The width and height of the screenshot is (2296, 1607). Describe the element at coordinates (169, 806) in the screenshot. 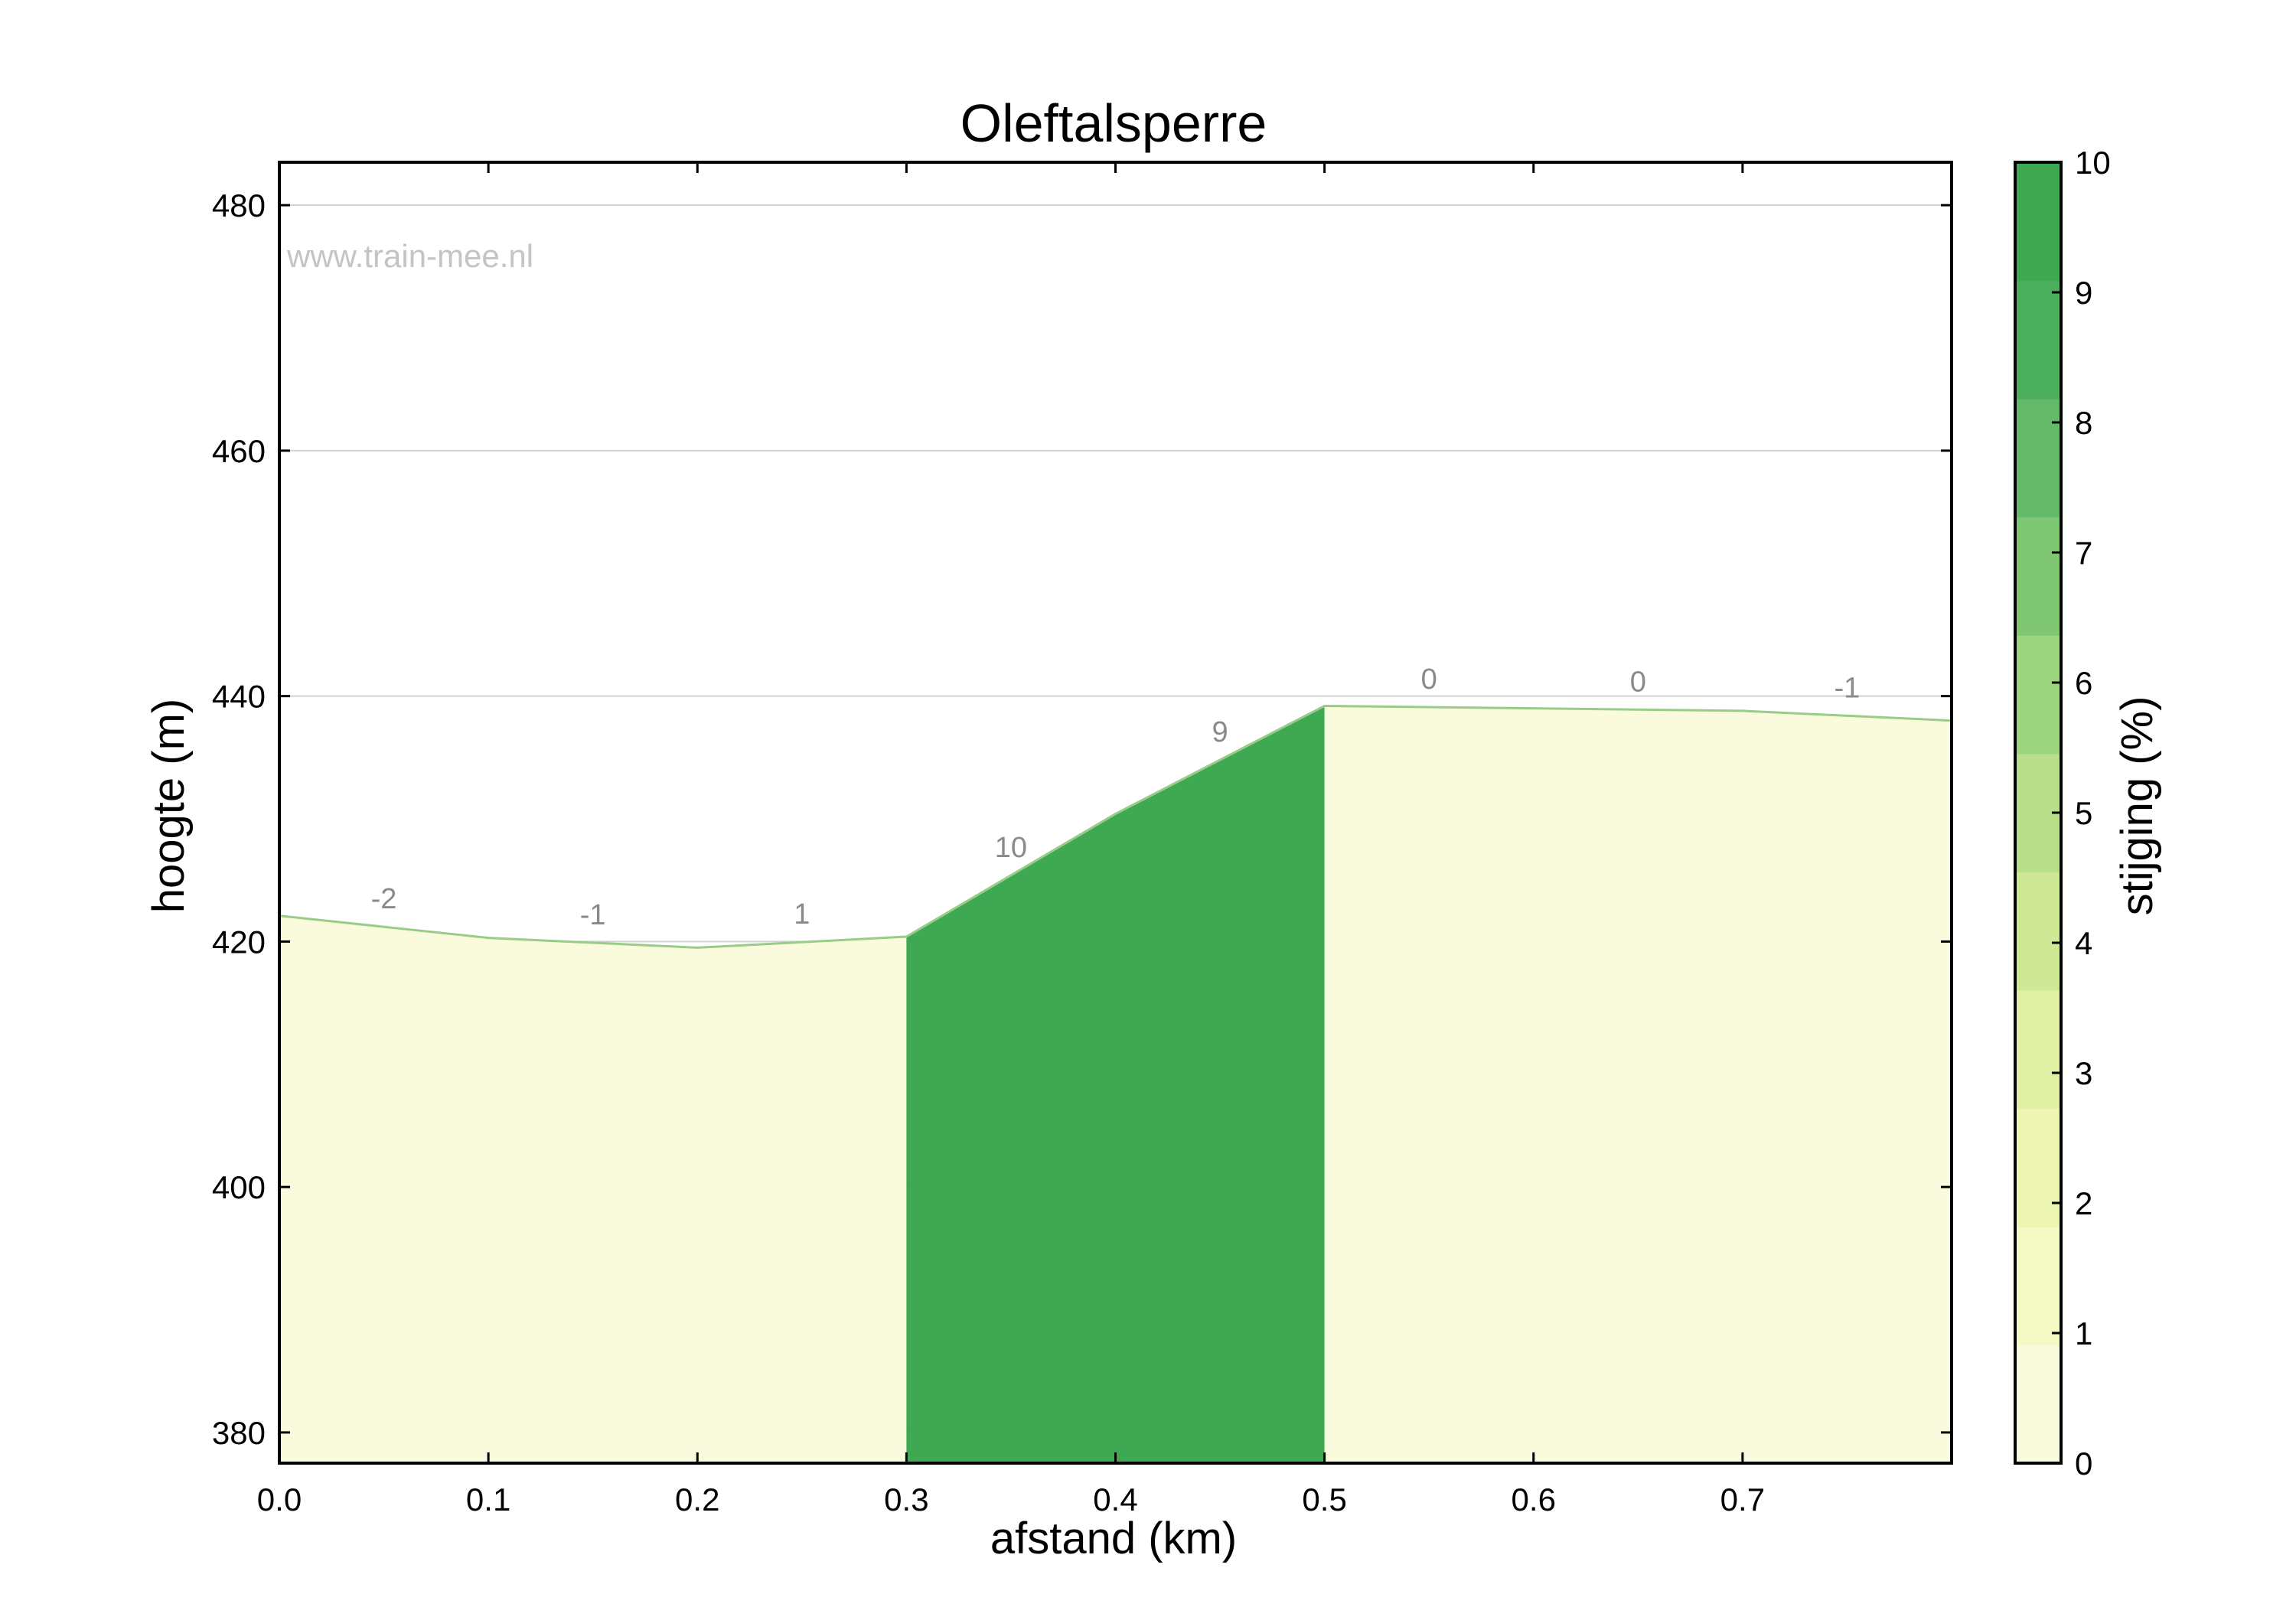

I see `y-axis-label: hoogte (m)` at that location.